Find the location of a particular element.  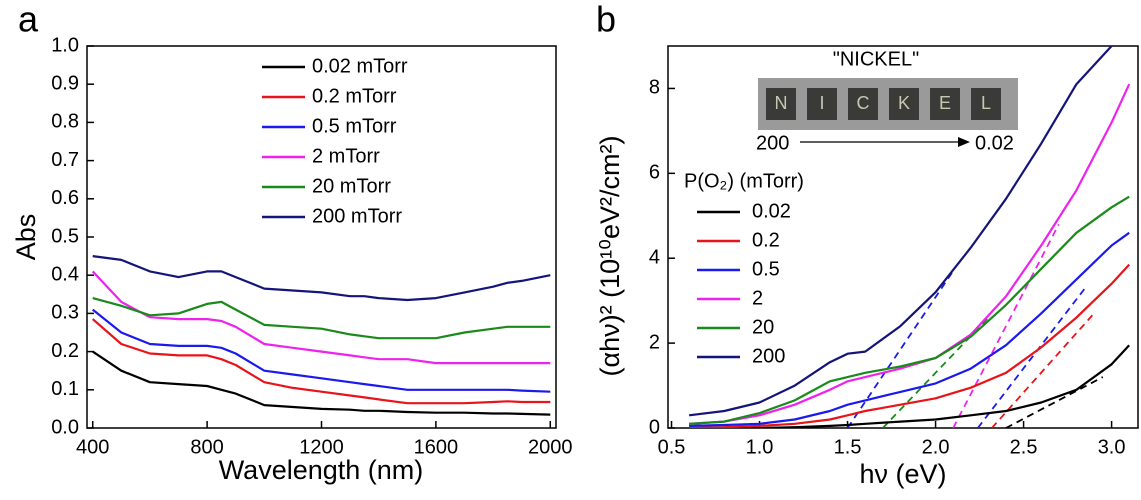

legend-title: P(O₂) (mTorr) is located at coordinates (744, 181).